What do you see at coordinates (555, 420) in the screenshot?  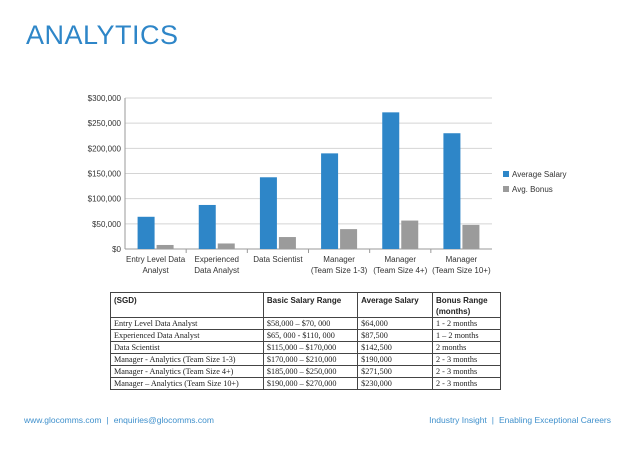 I see `footer-tagline-careers: Enabling Exceptional Careers` at bounding box center [555, 420].